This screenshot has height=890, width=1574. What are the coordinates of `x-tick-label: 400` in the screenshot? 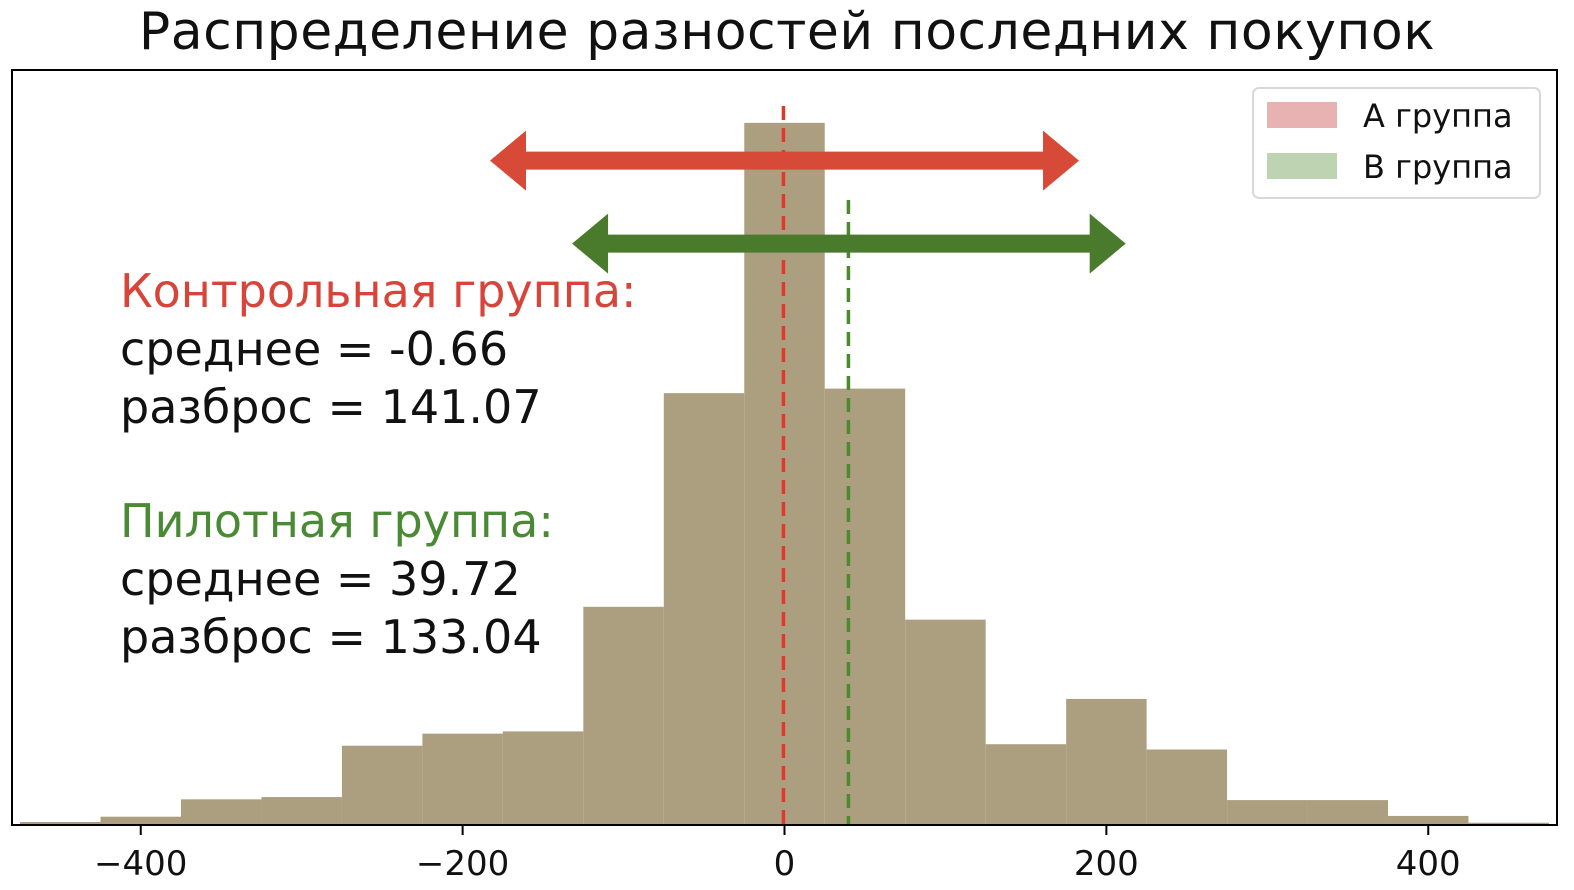 It's located at (1428, 864).